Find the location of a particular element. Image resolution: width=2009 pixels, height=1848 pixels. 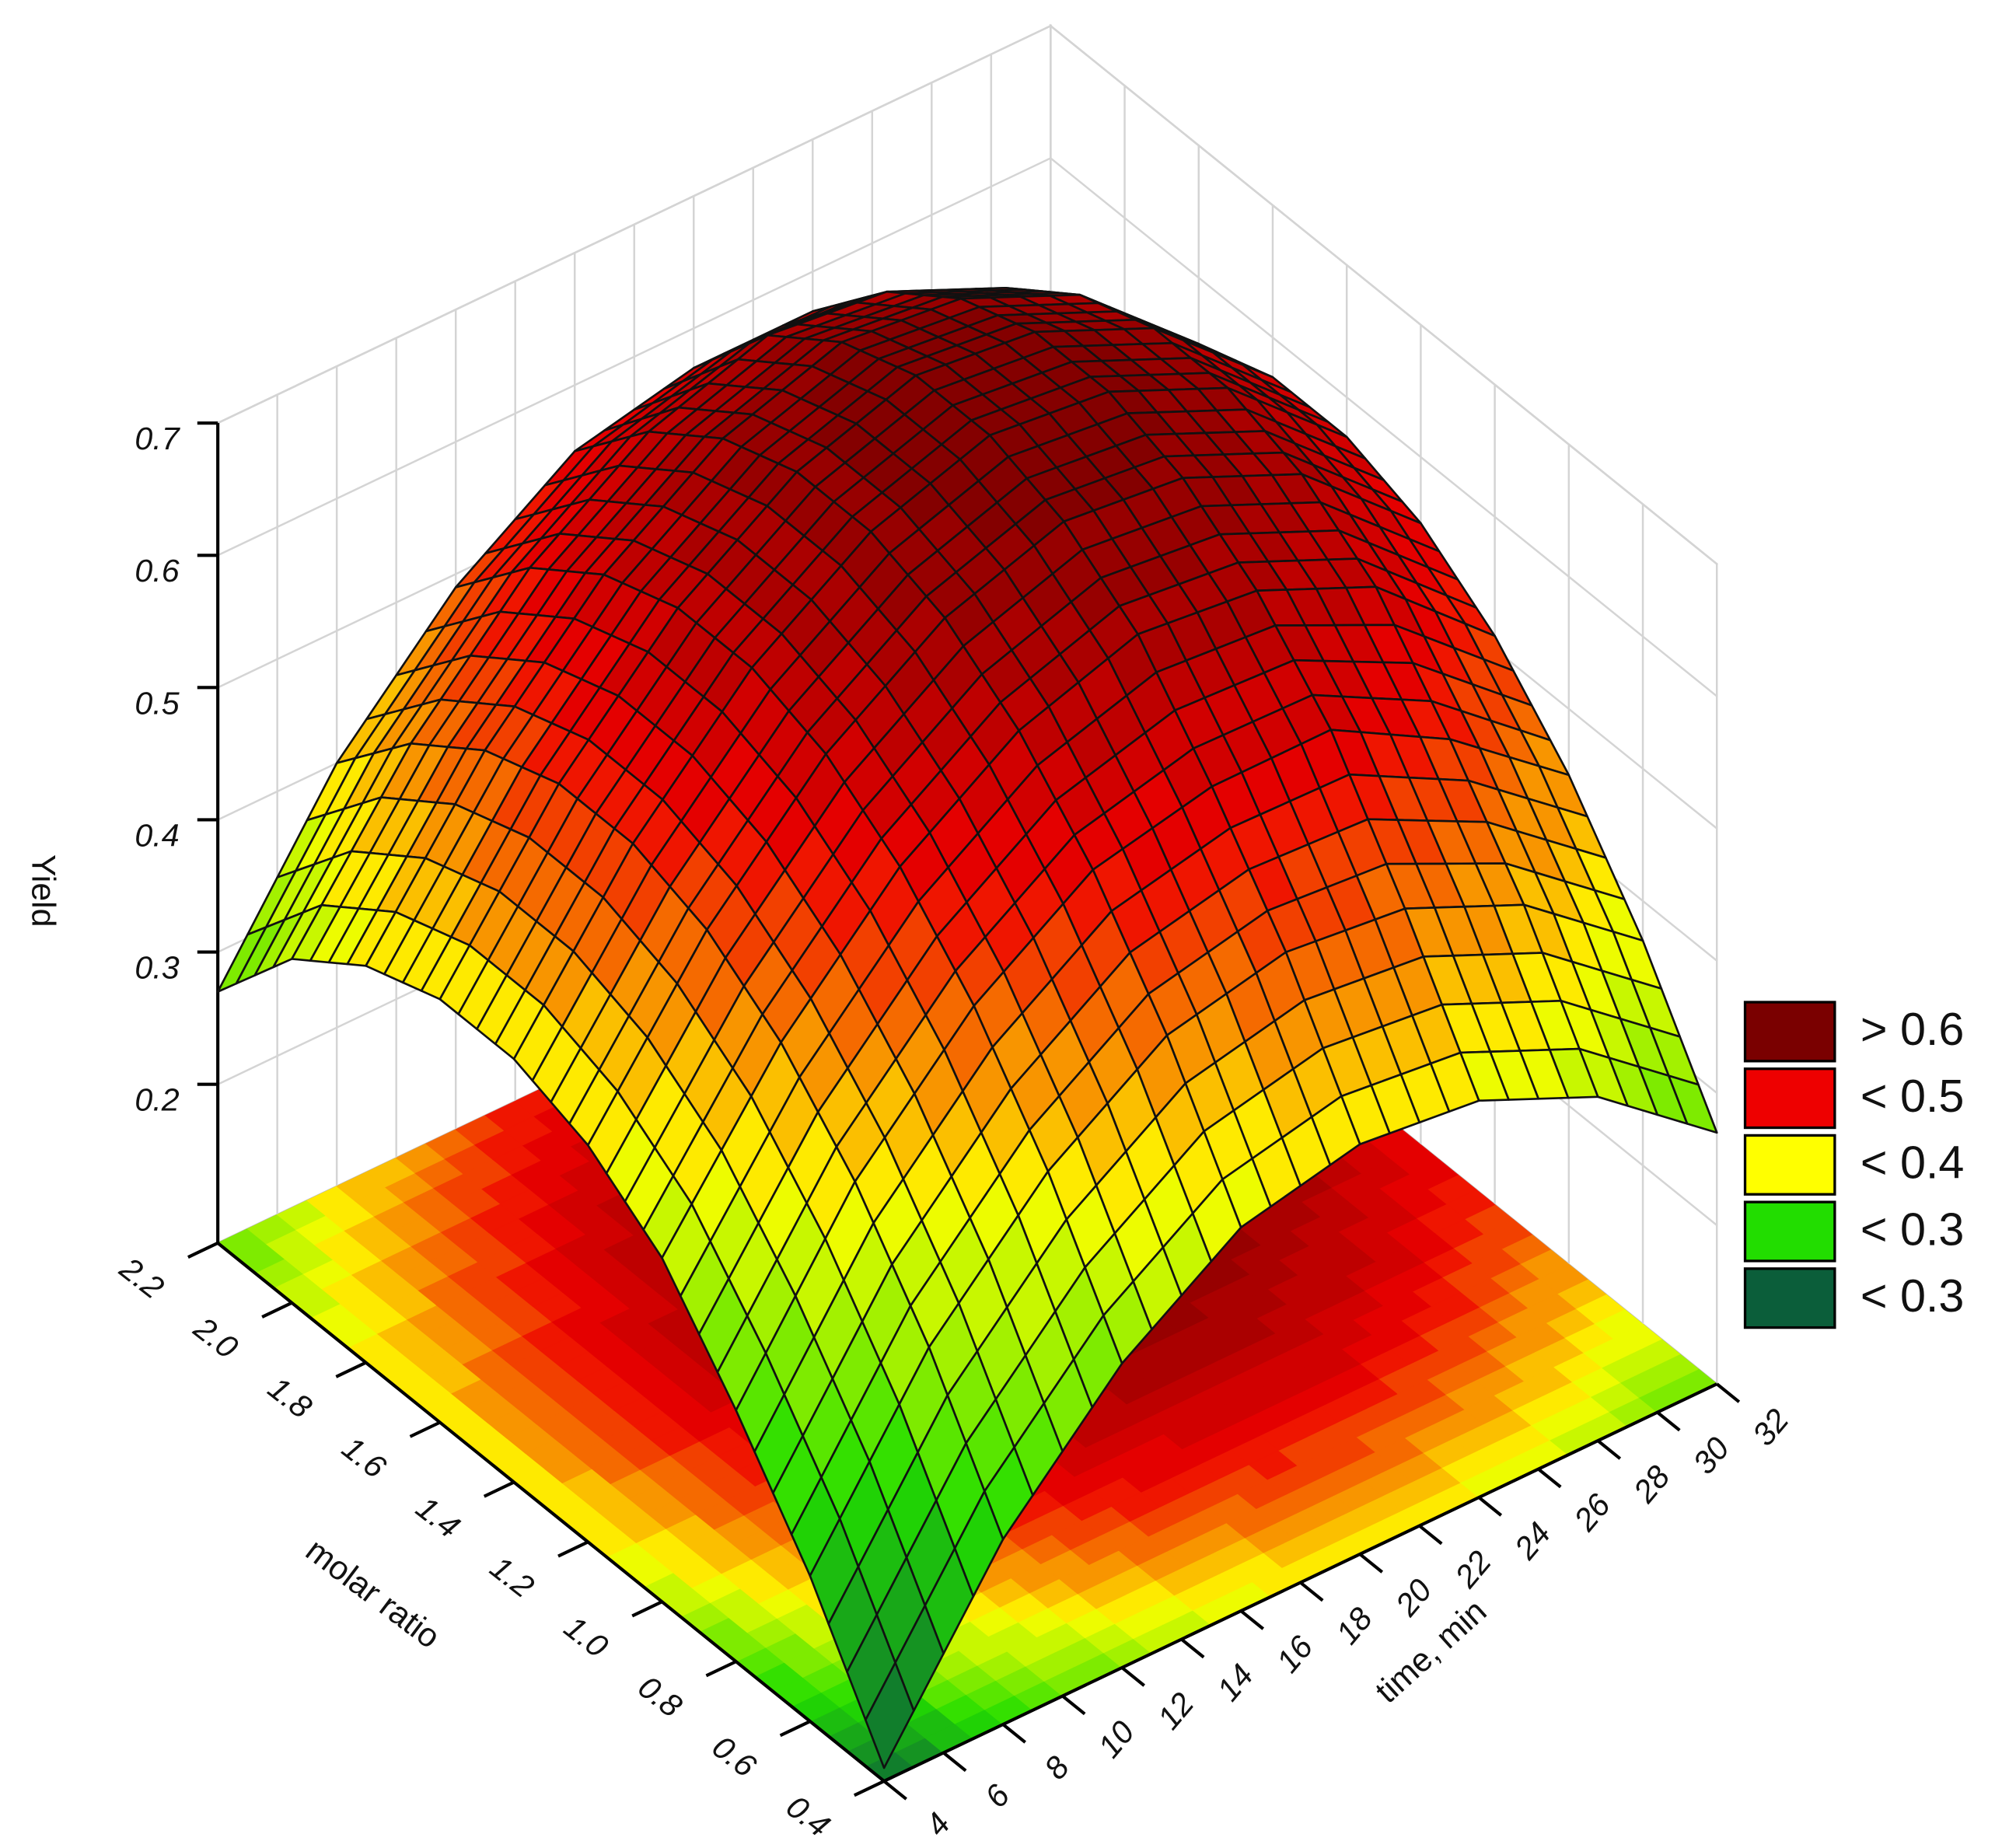

z-tick-label: 0.3 is located at coordinates (157, 968).